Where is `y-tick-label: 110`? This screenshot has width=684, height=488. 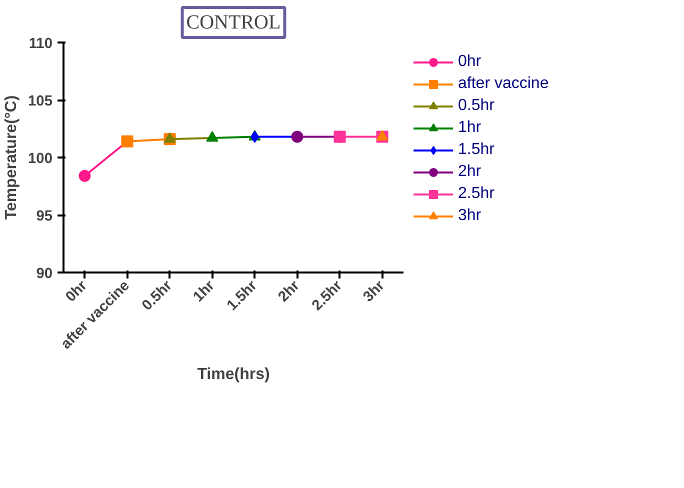
y-tick-label: 110 is located at coordinates (40, 44).